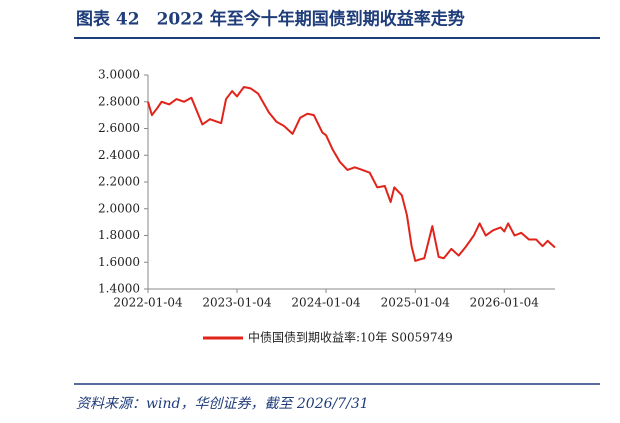 The image size is (620, 423). What do you see at coordinates (148, 303) in the screenshot?
I see `x-tick-label: 2022-01-04` at bounding box center [148, 303].